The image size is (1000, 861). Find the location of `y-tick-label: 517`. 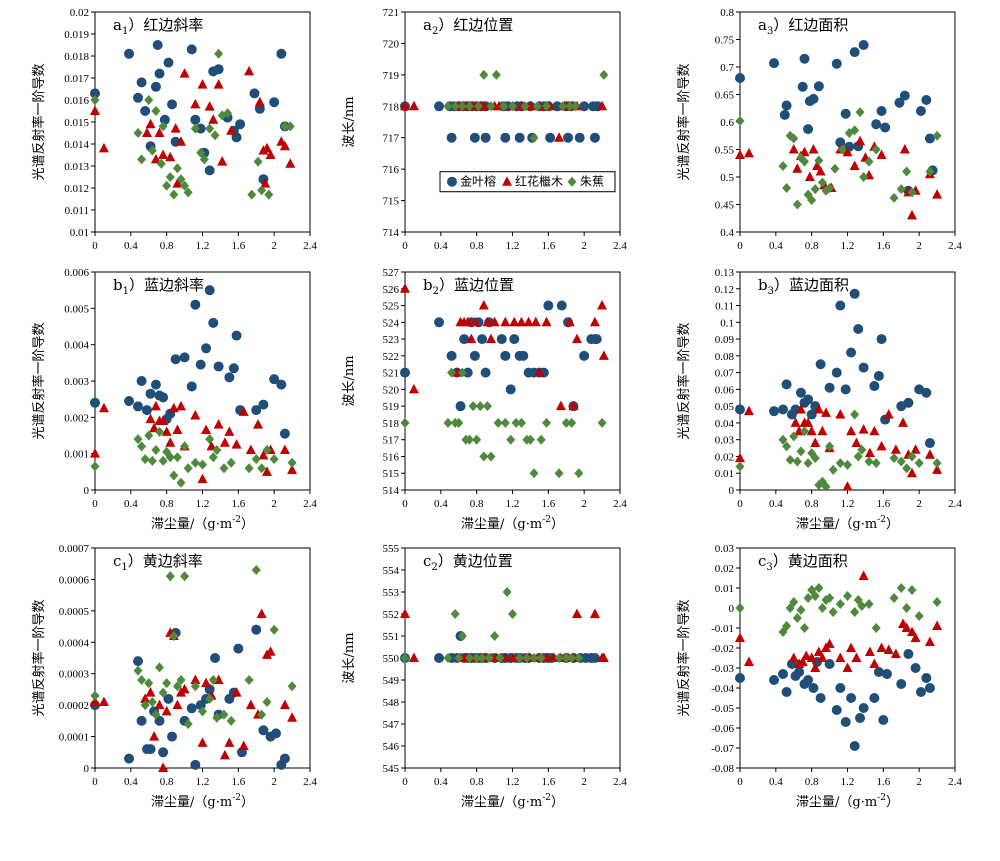

y-tick-label: 517 is located at coordinates (391, 441).